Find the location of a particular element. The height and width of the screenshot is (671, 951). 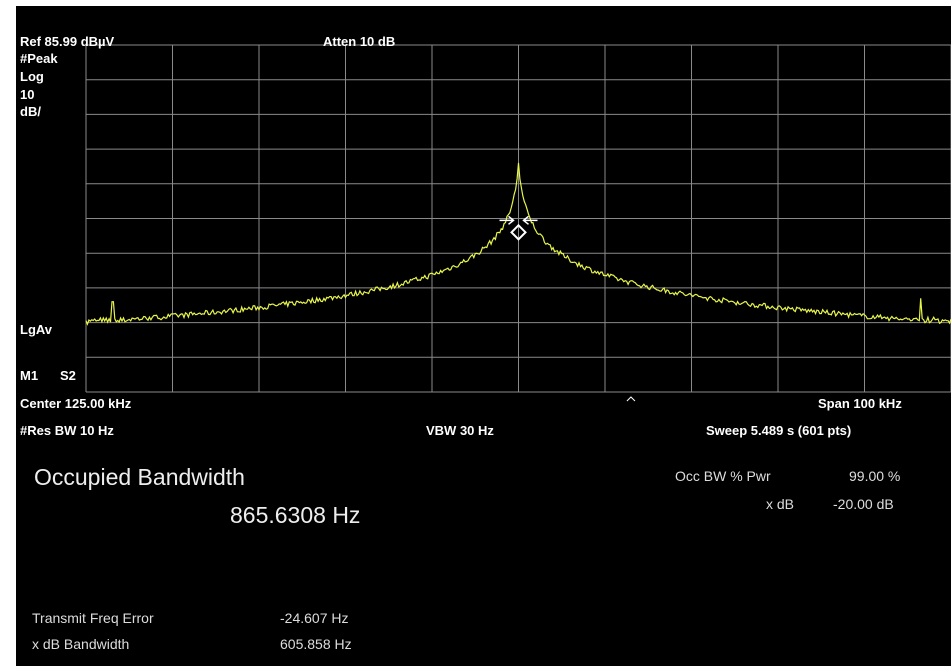

average-type-label: LgAv is located at coordinates (36, 329).